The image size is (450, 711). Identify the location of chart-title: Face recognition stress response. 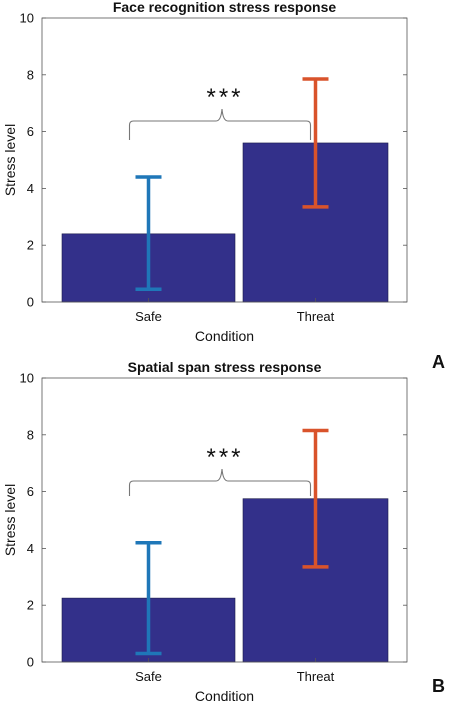
(225, 7).